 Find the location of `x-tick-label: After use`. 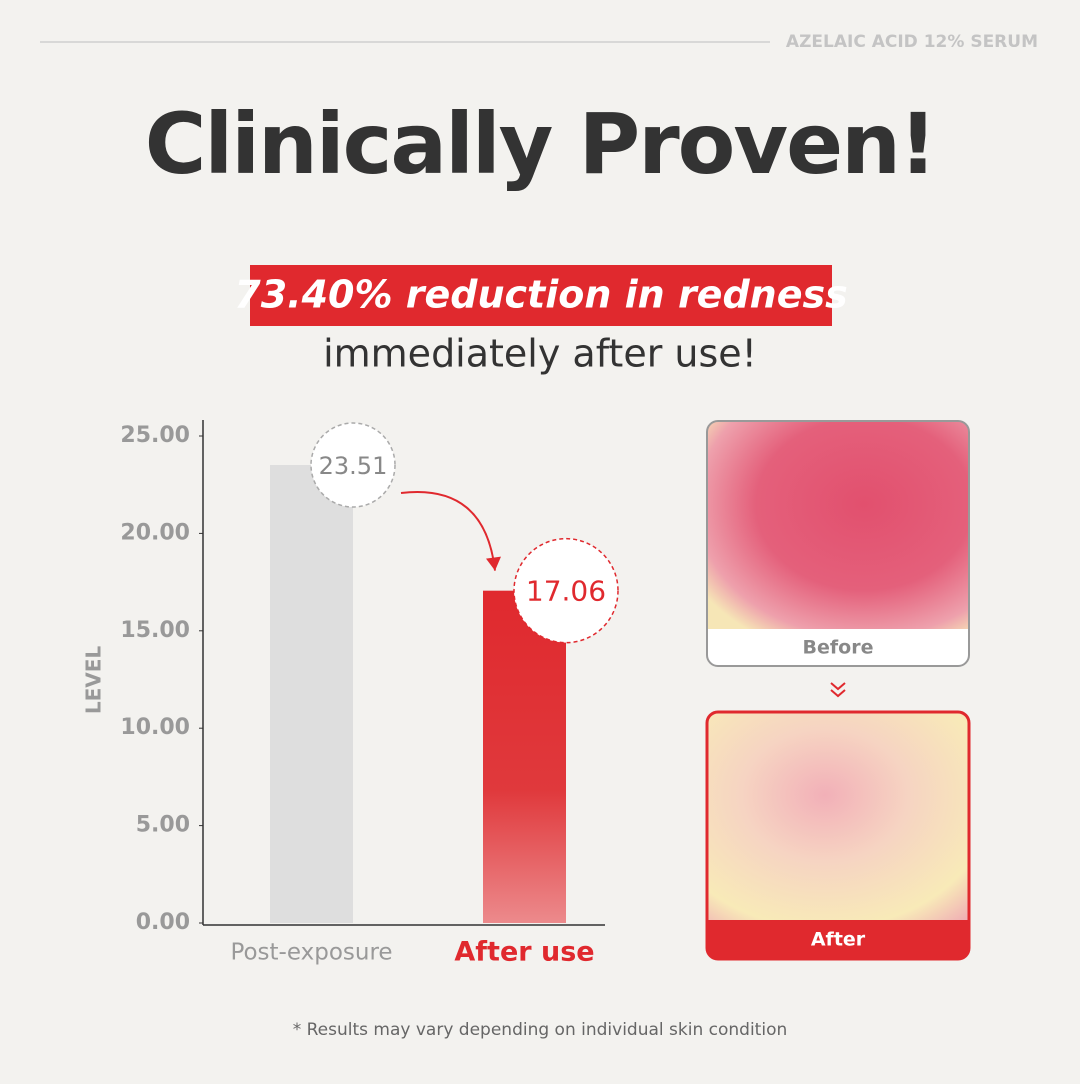

x-tick-label: After use is located at coordinates (524, 952).